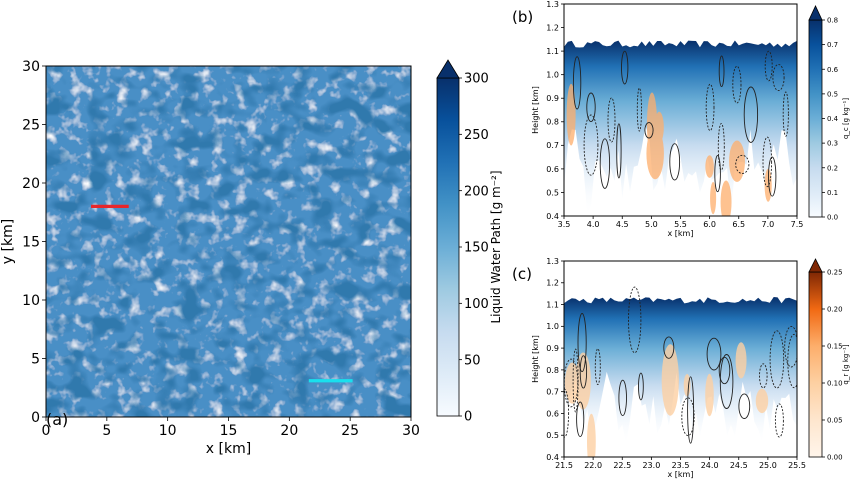 This screenshot has width=850, height=498. Describe the element at coordinates (476, 79) in the screenshot. I see `colorbar-tick-label: 300` at that location.